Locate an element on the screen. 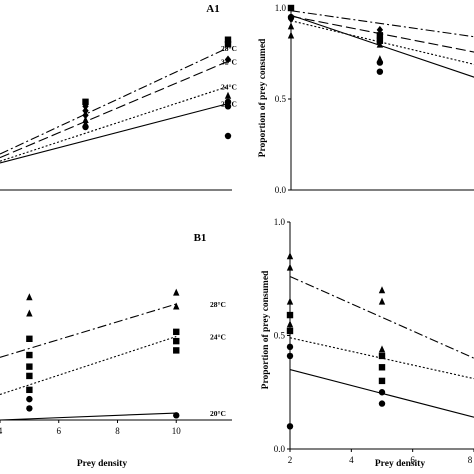  series-label: 32°C is located at coordinates (229, 61).